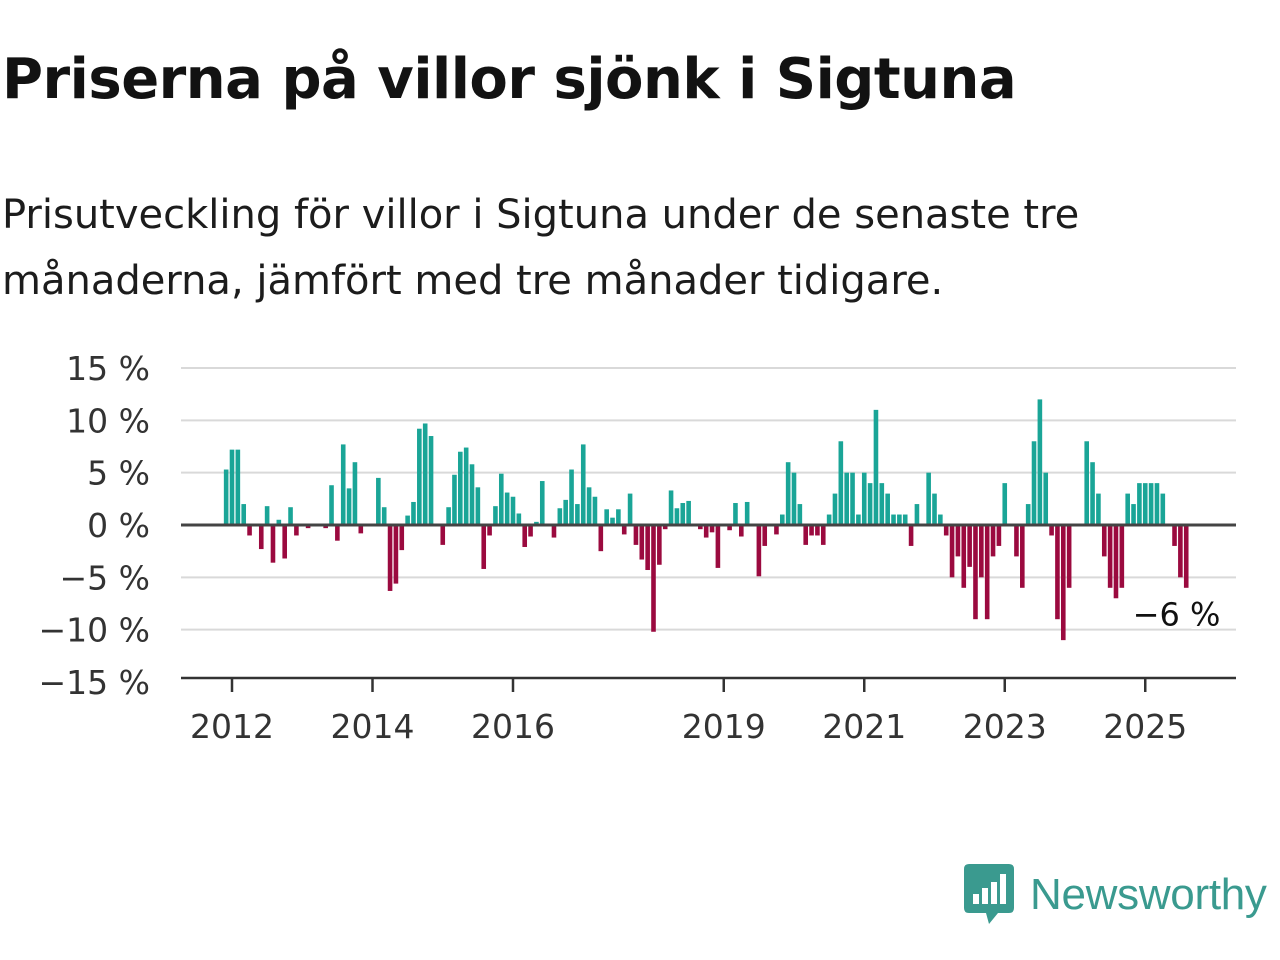  I want to click on y-tick-label: −5 %, so click(105, 577).